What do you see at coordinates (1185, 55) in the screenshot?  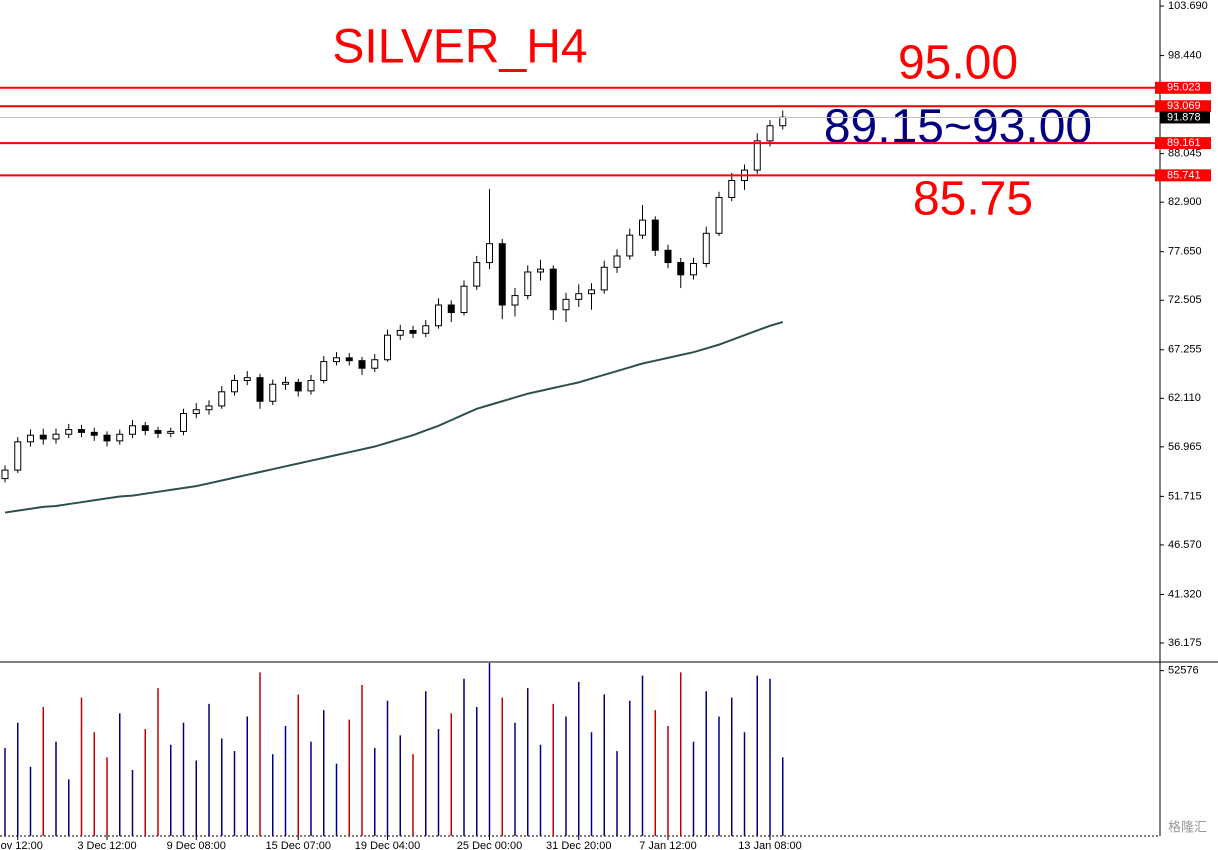 I see `y-tick-label: 98.440` at bounding box center [1185, 55].